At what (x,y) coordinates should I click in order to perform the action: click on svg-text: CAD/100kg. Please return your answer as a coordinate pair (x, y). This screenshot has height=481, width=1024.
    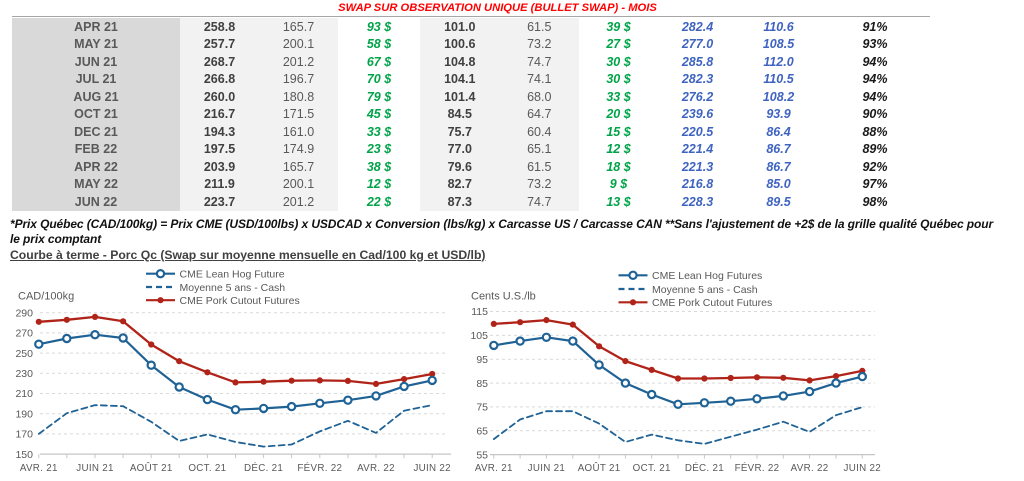
    Looking at the image, I should click on (46, 297).